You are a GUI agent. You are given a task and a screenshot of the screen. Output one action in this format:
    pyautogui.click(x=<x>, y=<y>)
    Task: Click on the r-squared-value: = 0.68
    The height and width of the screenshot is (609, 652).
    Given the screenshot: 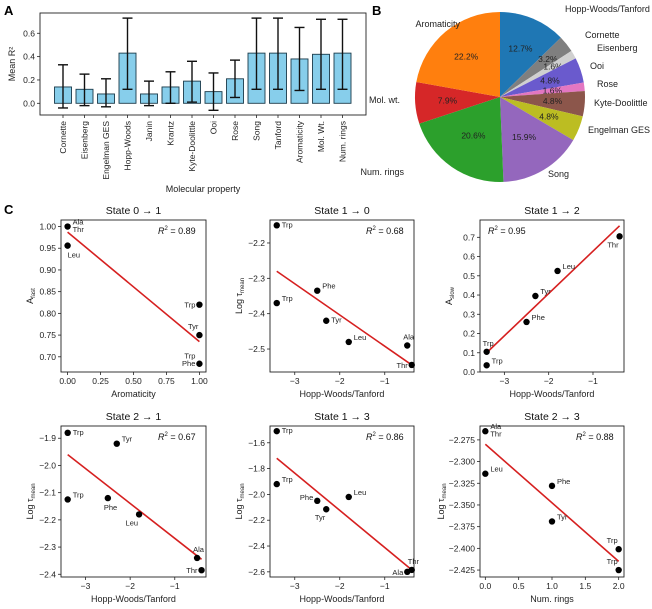 What is the action you would take?
    pyautogui.click(x=390, y=231)
    